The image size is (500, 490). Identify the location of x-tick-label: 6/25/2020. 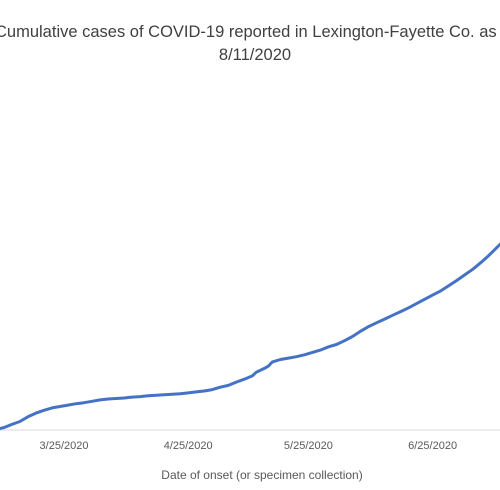
(432, 446).